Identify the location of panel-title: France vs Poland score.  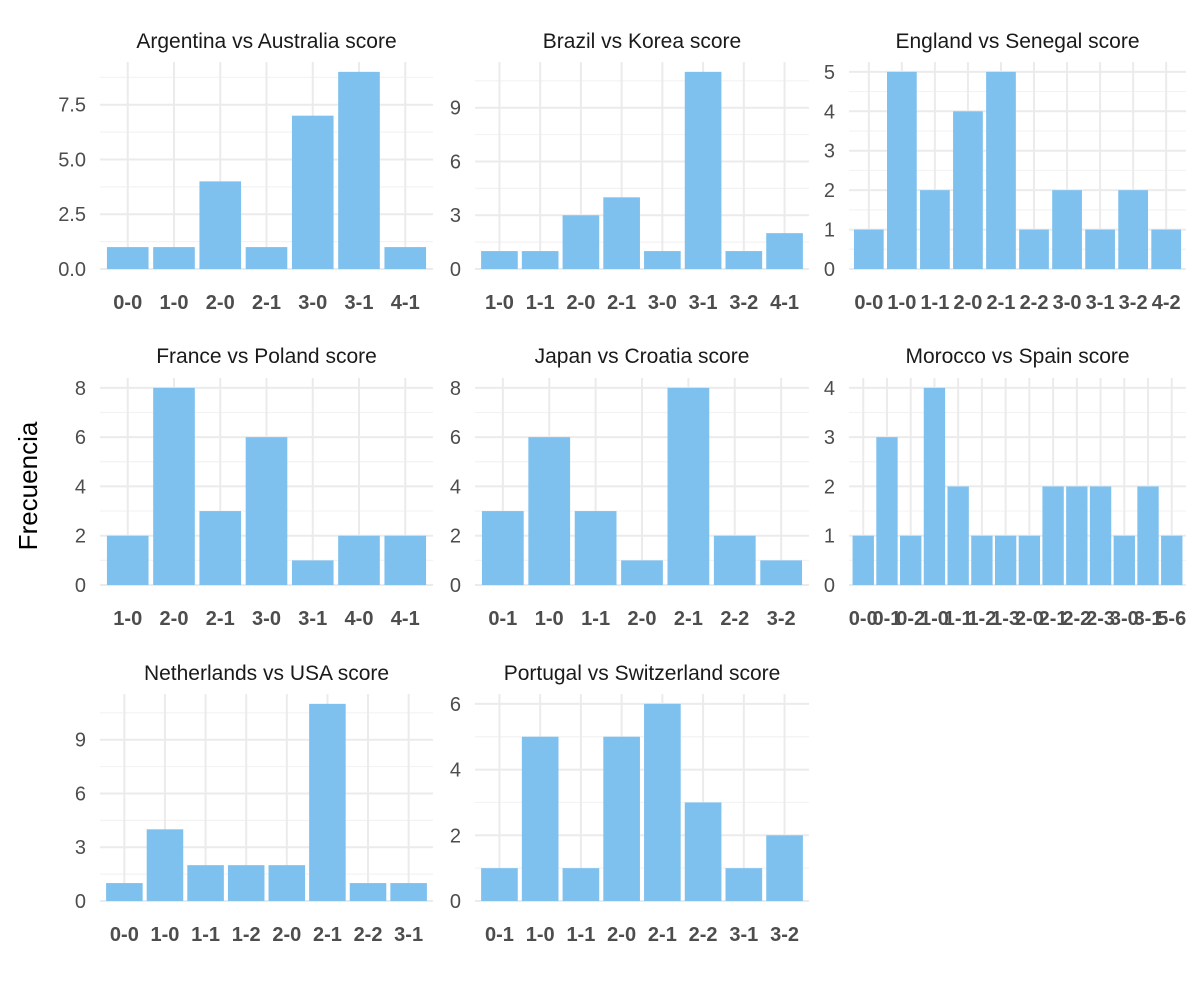
(266, 356).